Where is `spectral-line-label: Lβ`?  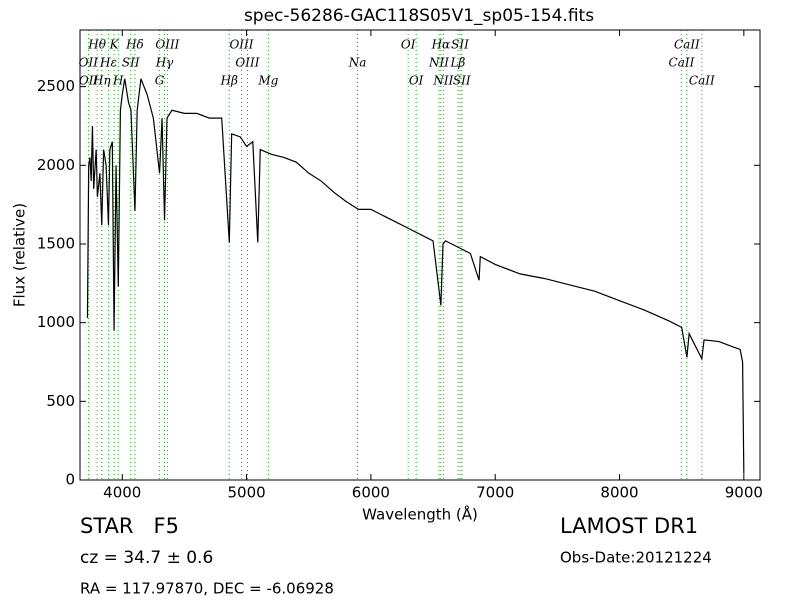
spectral-line-label: Lβ is located at coordinates (457, 63).